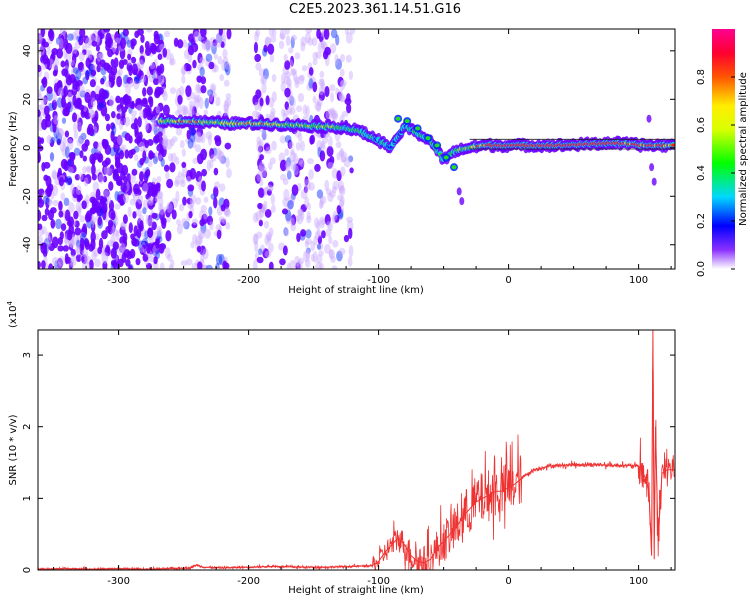  I want to click on colorbar-label: Normalized spectral amplitude, so click(743, 149).